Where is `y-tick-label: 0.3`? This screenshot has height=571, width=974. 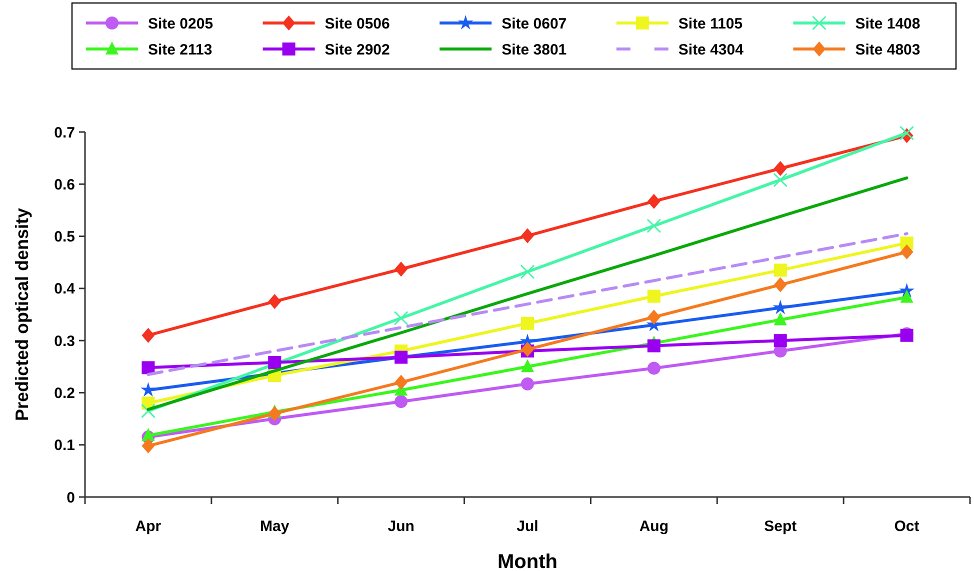 y-tick-label: 0.3 is located at coordinates (64, 341).